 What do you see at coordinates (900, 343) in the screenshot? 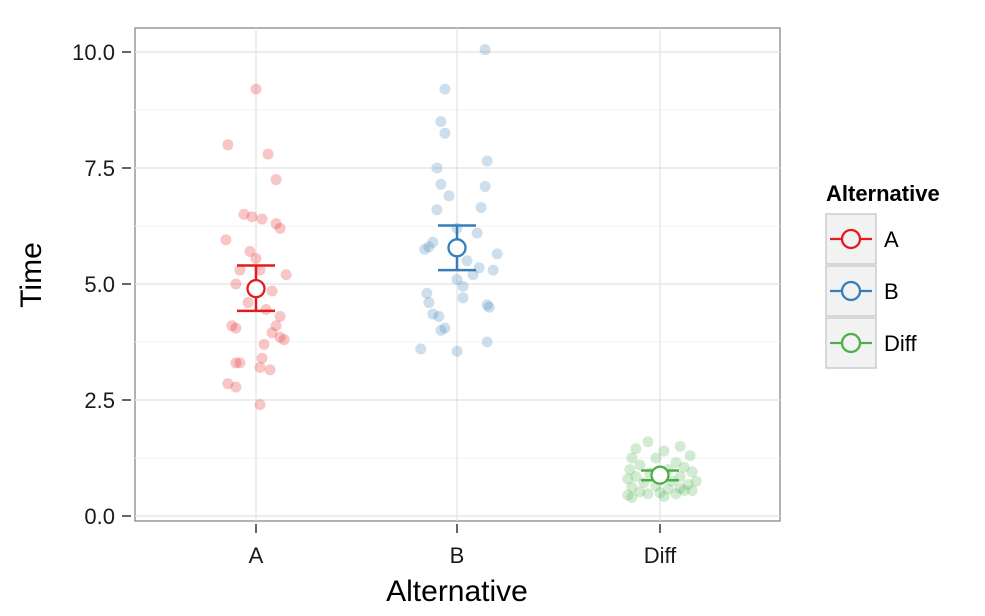
I see `legend-label: Diff` at bounding box center [900, 343].